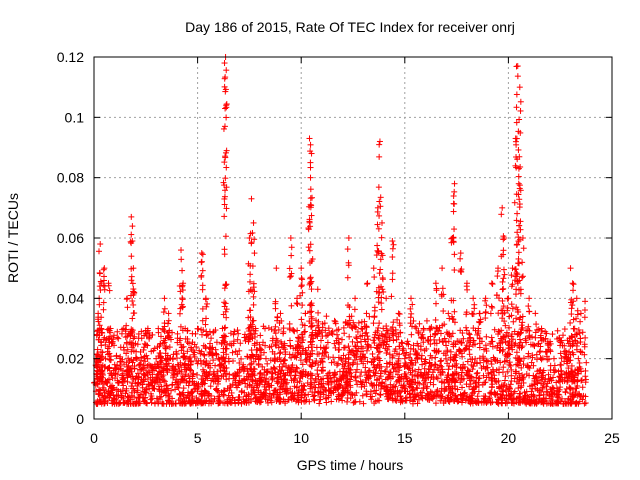 Image resolution: width=640 pixels, height=480 pixels. What do you see at coordinates (80, 419) in the screenshot?
I see `y-tick-label: 0` at bounding box center [80, 419].